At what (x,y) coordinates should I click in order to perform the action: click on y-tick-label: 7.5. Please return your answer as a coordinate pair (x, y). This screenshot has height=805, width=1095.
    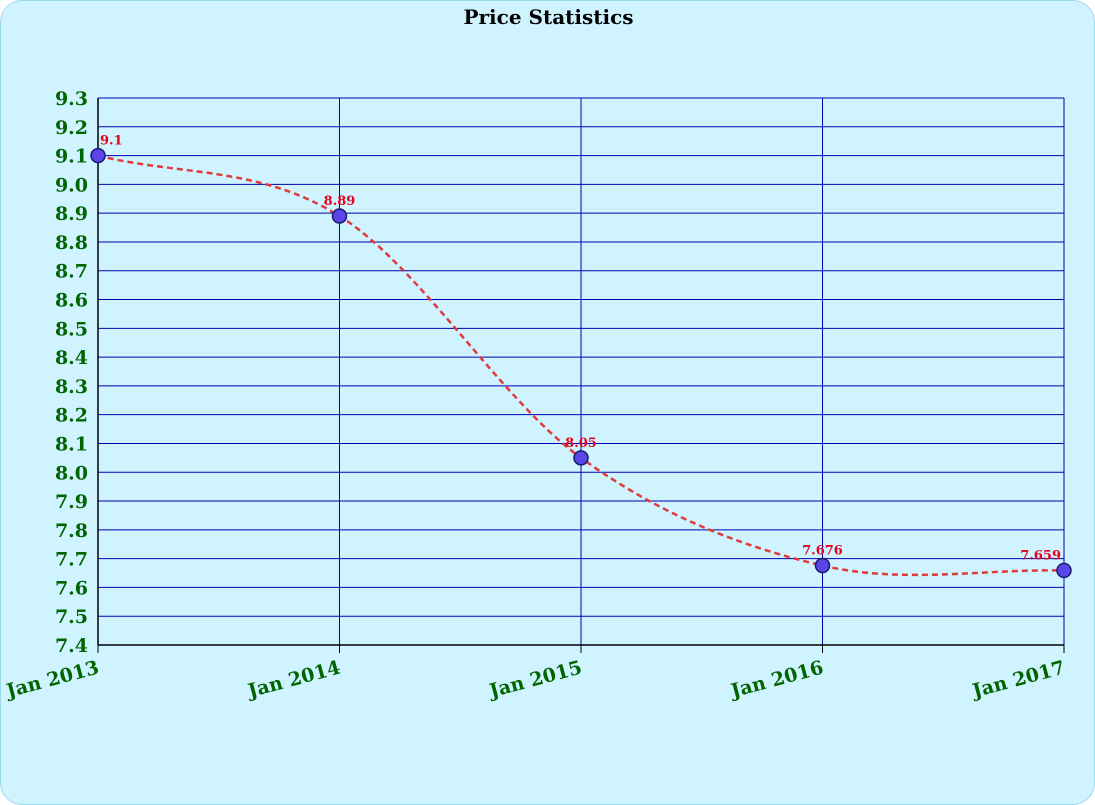
    Looking at the image, I should click on (71, 617).